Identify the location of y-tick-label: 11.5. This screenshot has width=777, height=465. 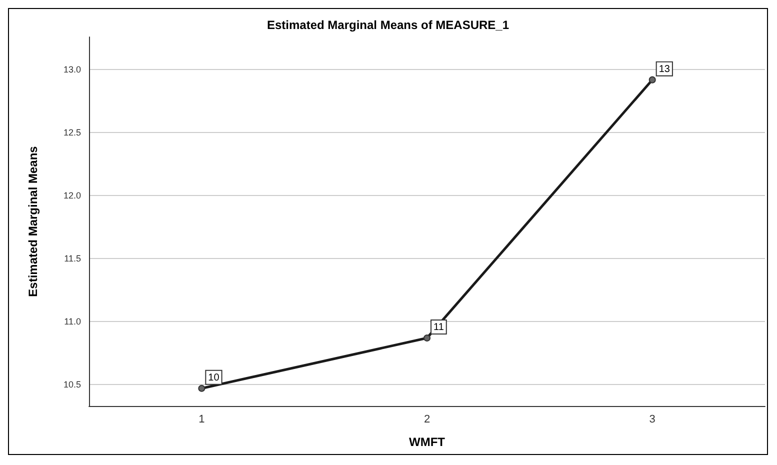
(72, 259).